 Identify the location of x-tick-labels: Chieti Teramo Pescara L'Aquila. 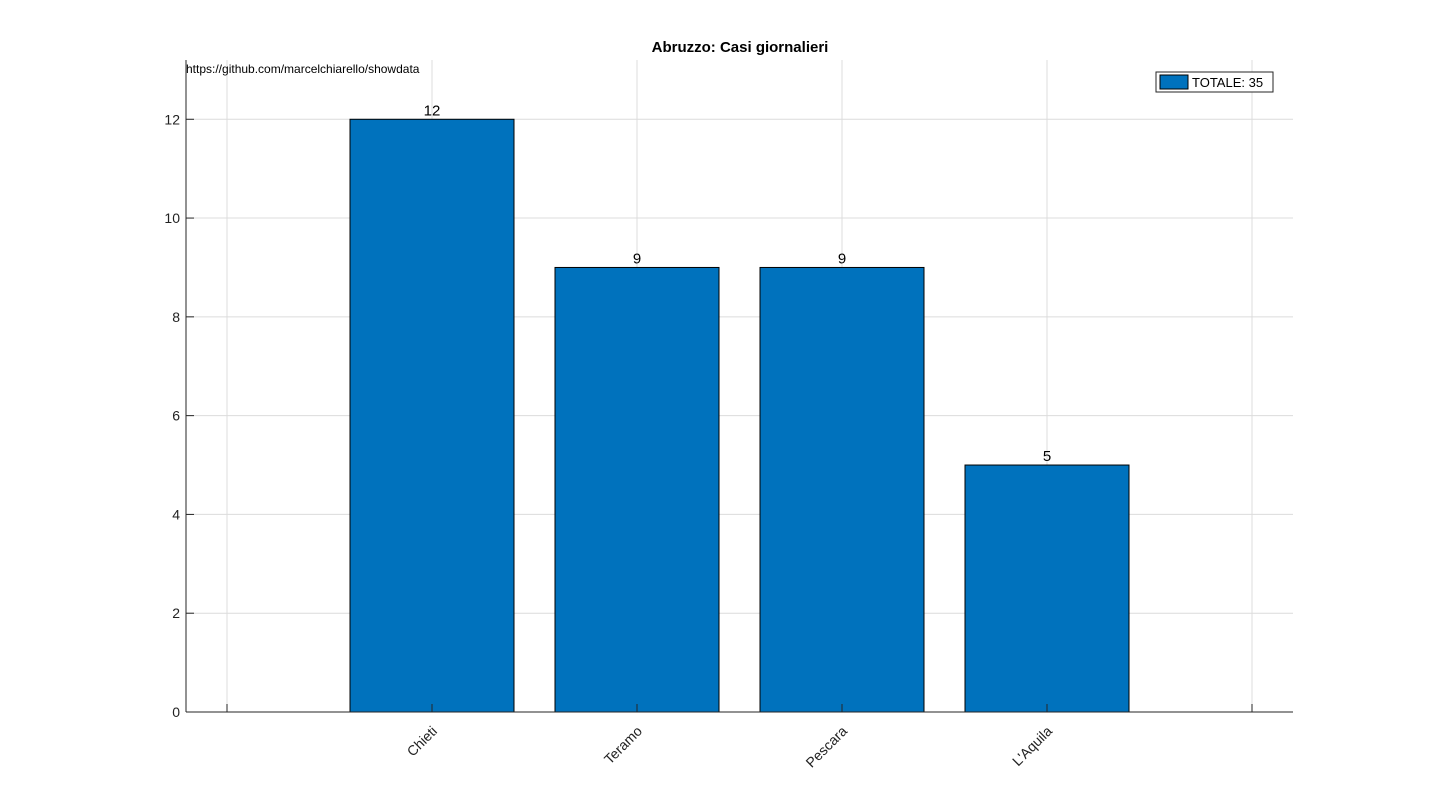
(729, 747).